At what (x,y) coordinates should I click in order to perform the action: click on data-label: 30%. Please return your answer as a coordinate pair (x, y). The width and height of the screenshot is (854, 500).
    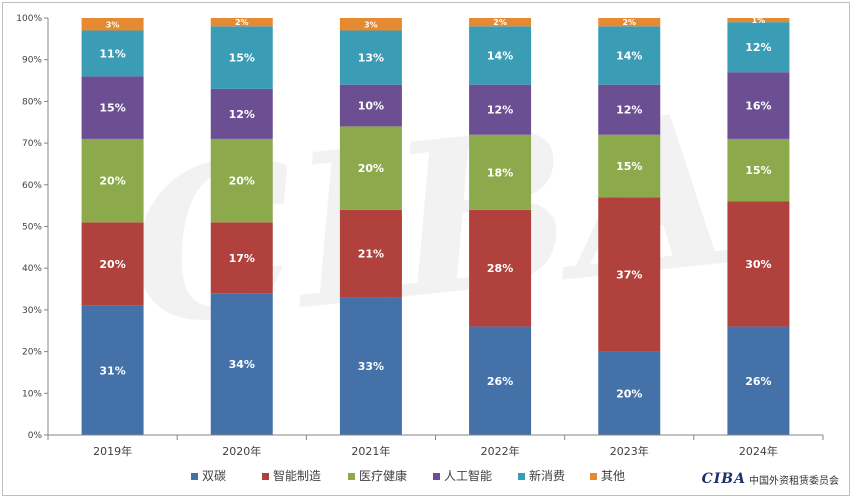
    Looking at the image, I should click on (758, 264).